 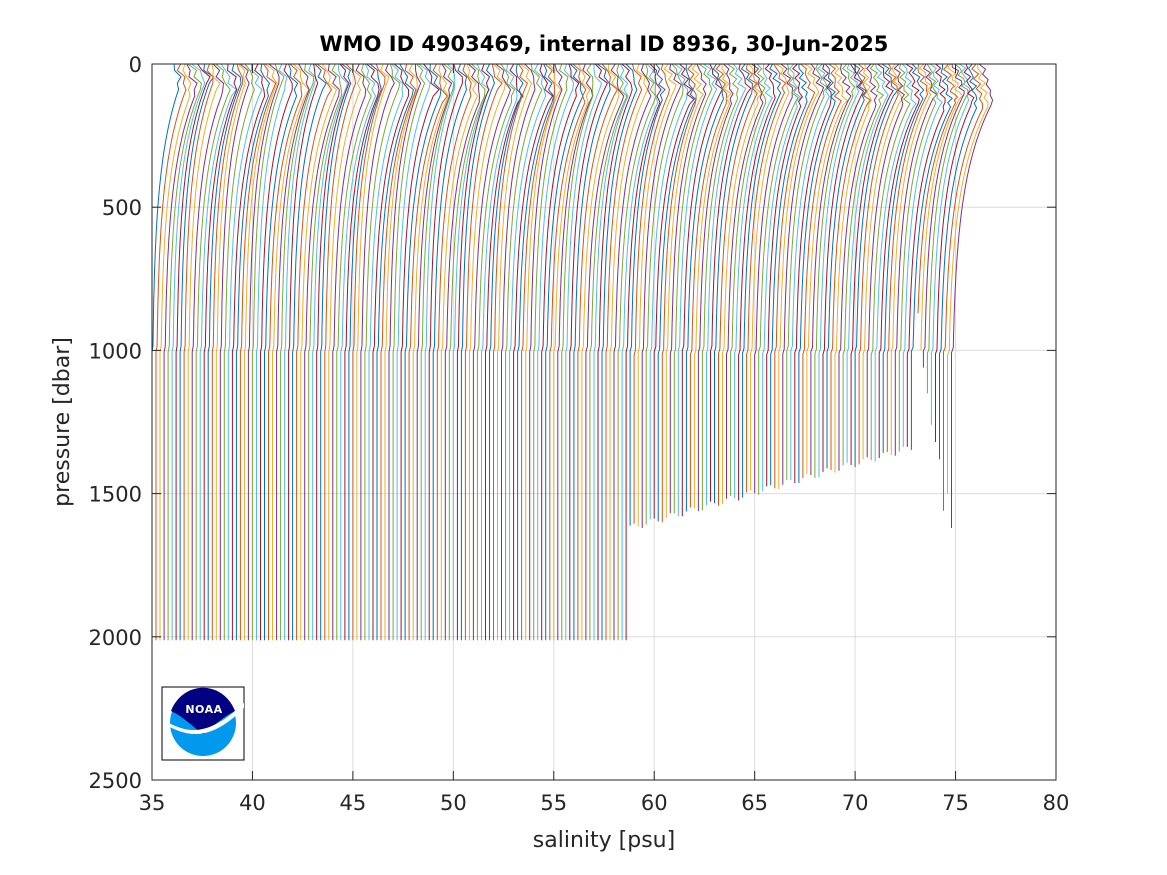 I want to click on logo-label: NOAA, so click(x=203, y=709).